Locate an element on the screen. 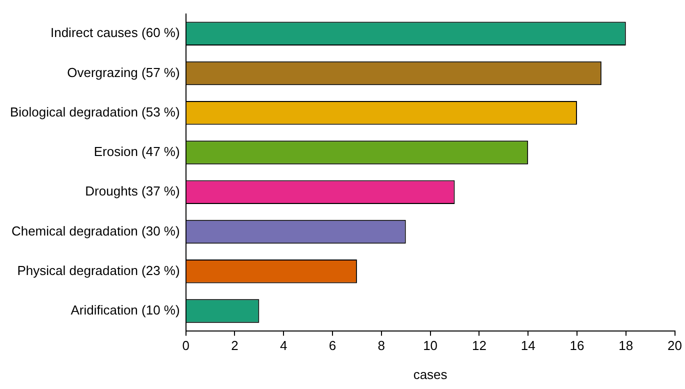  y-tick-label: Overgrazing (57 %) is located at coordinates (123, 72).